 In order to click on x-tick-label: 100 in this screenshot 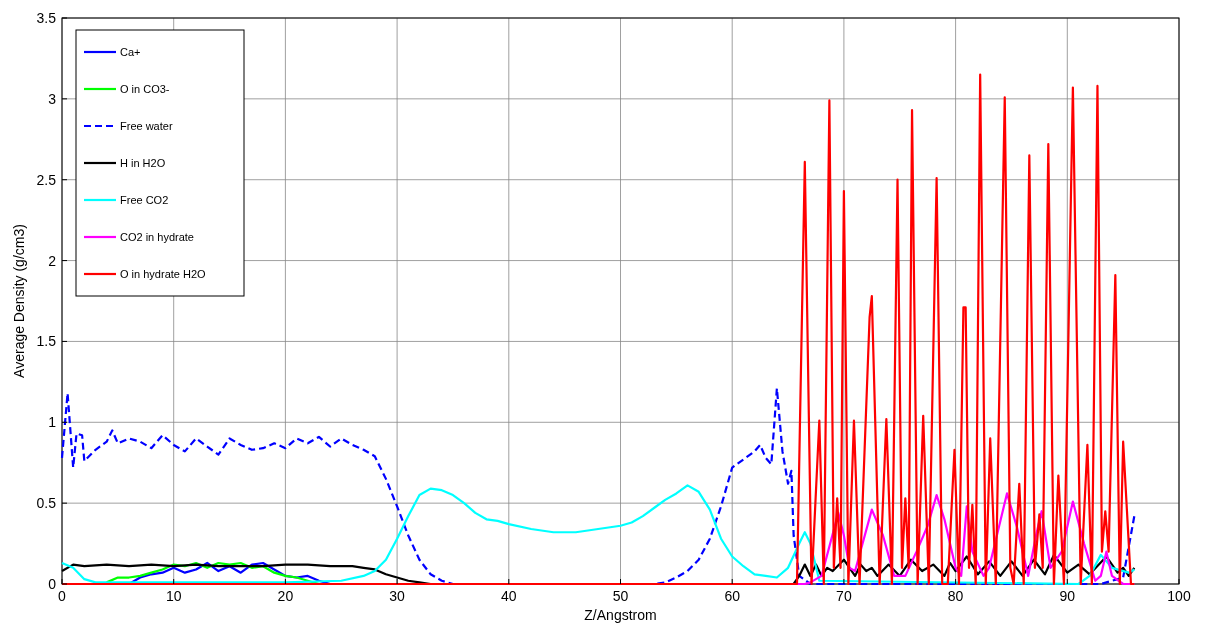, I will do `click(1179, 596)`.